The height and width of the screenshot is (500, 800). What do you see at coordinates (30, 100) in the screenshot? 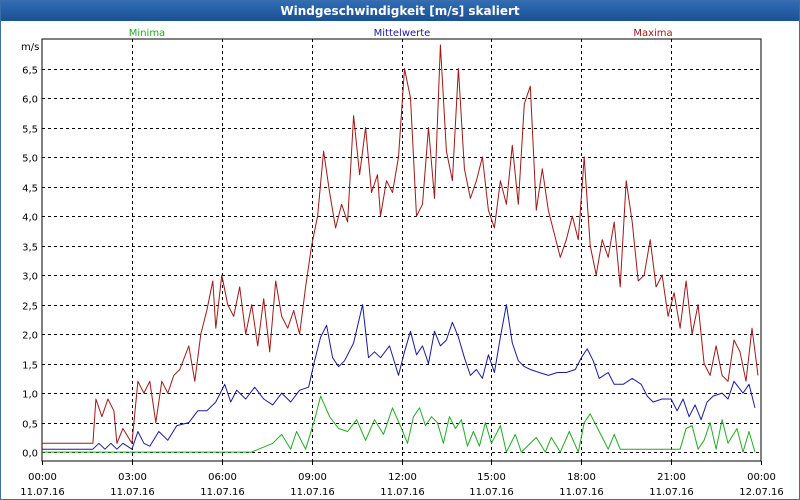
I see `y-tick-label: 6,0` at bounding box center [30, 100].